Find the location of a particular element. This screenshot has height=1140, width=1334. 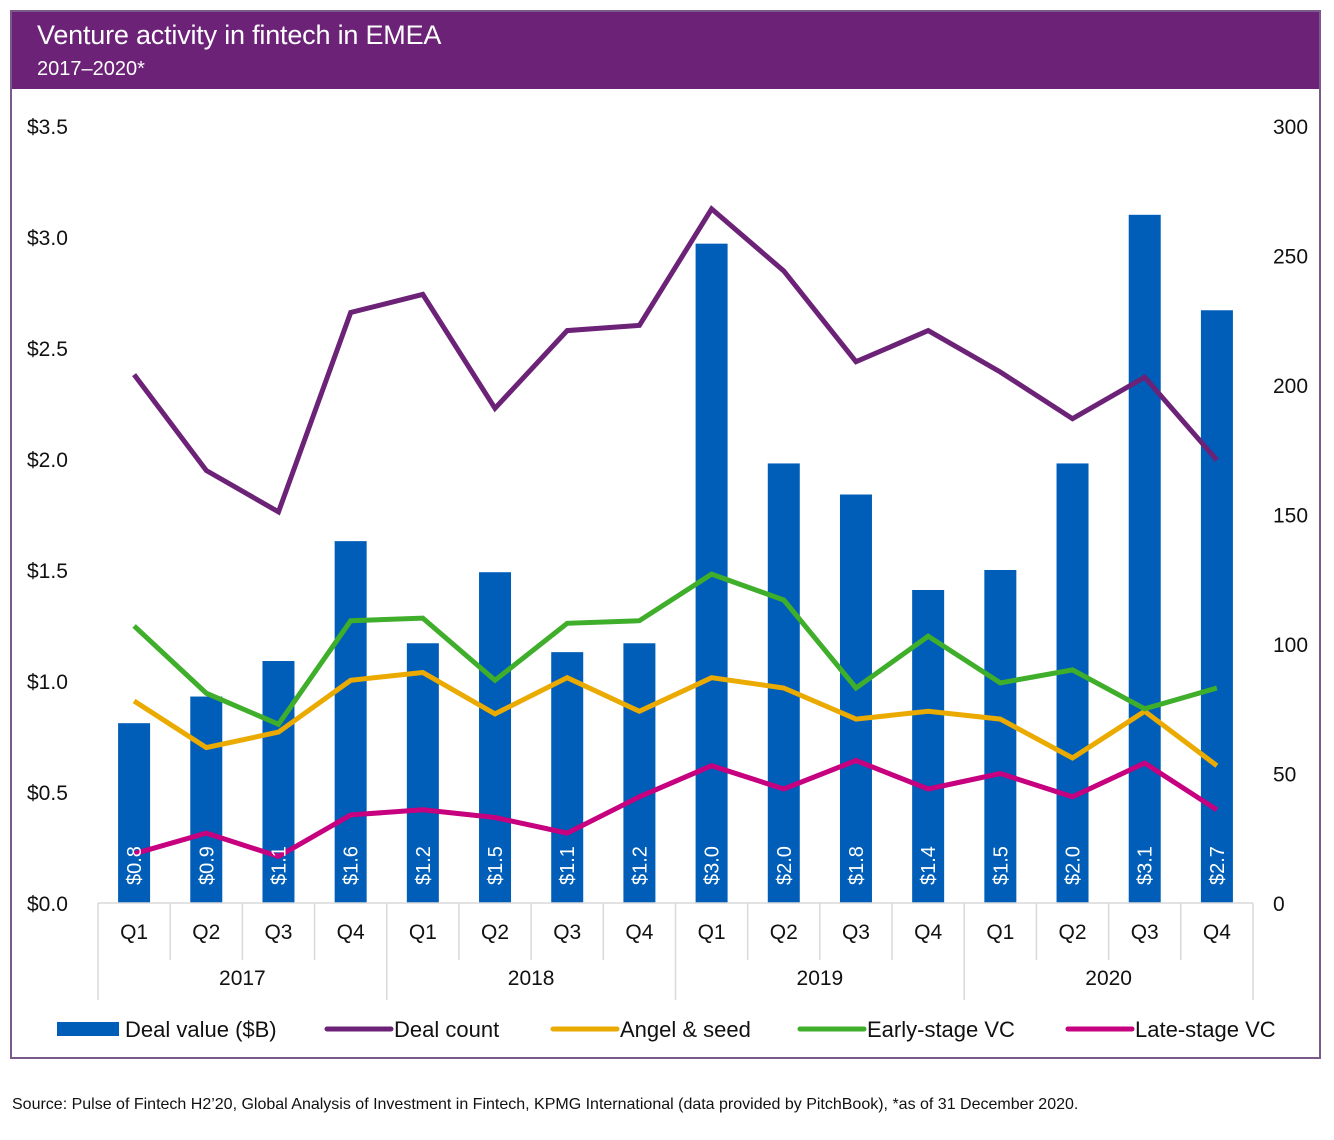

chart-title: Venture activity in fintech in EMEA is located at coordinates (239, 35).